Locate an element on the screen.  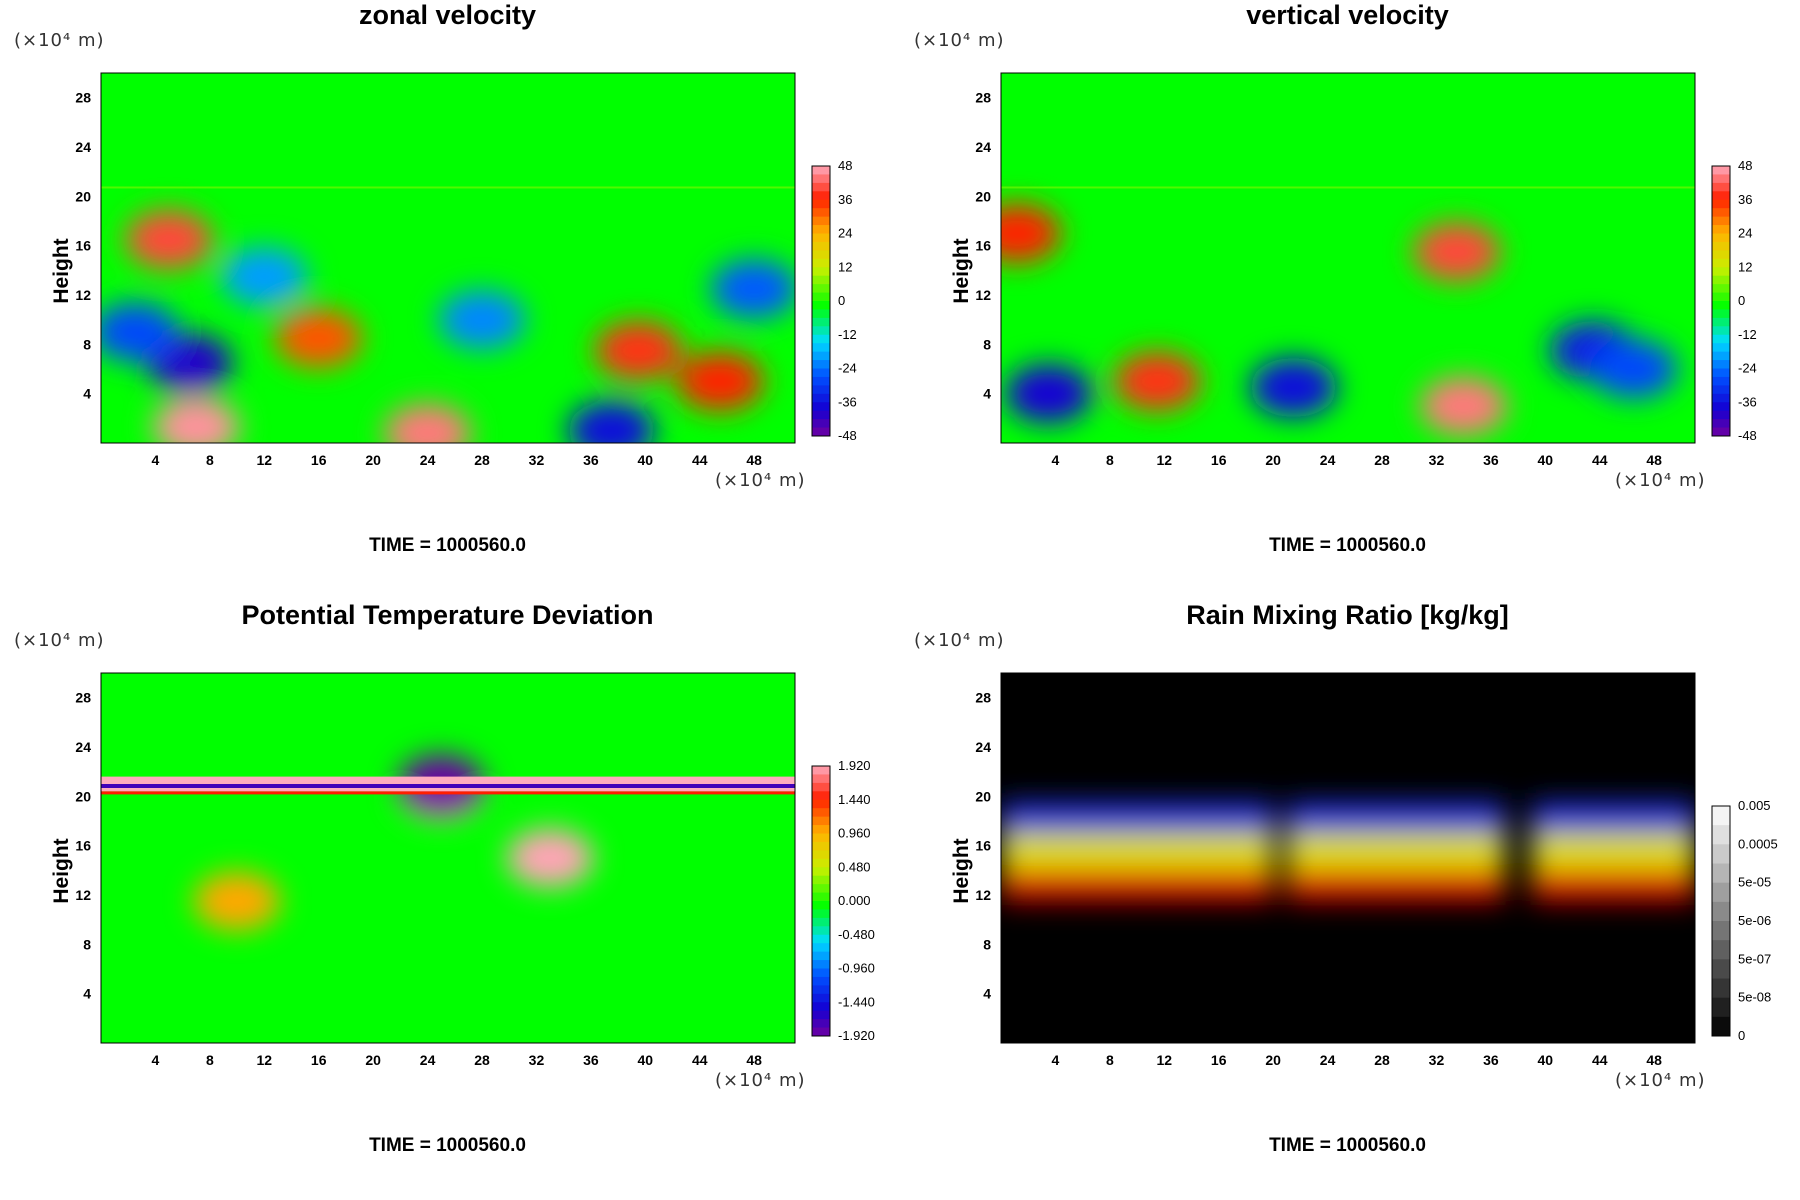
colorbar-tick-label: 48 is located at coordinates (845, 165).